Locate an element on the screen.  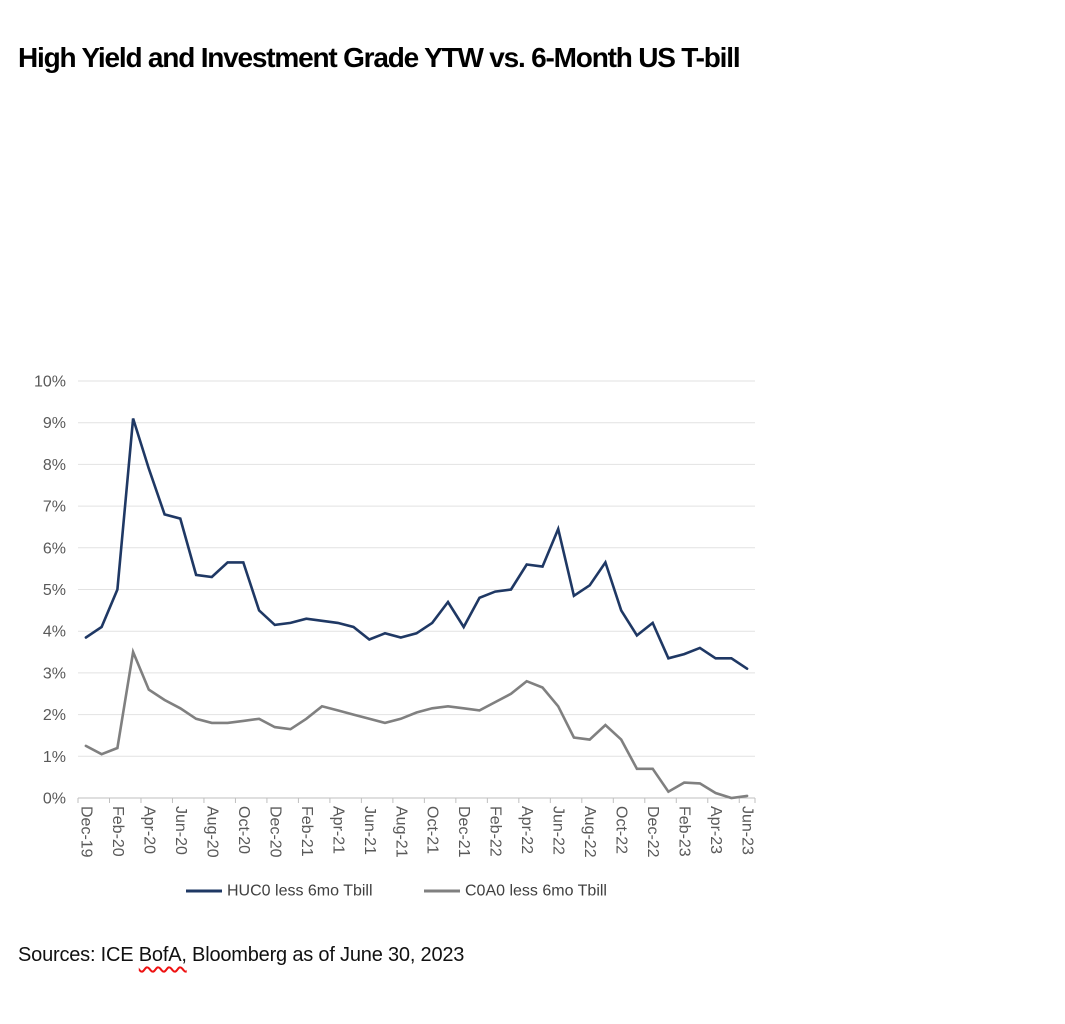
x-axis-label: Dec-21 is located at coordinates (463, 832).